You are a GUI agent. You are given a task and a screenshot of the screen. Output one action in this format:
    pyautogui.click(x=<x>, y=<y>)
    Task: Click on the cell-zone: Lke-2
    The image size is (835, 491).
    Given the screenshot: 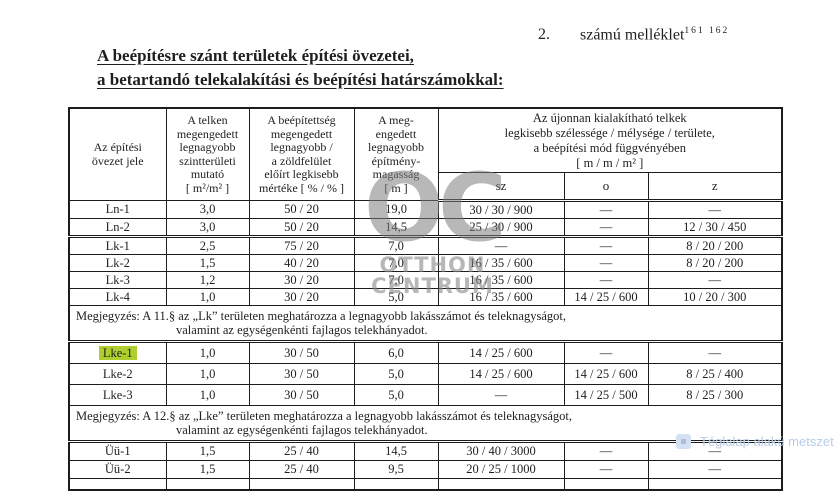 What is the action you would take?
    pyautogui.click(x=117, y=374)
    